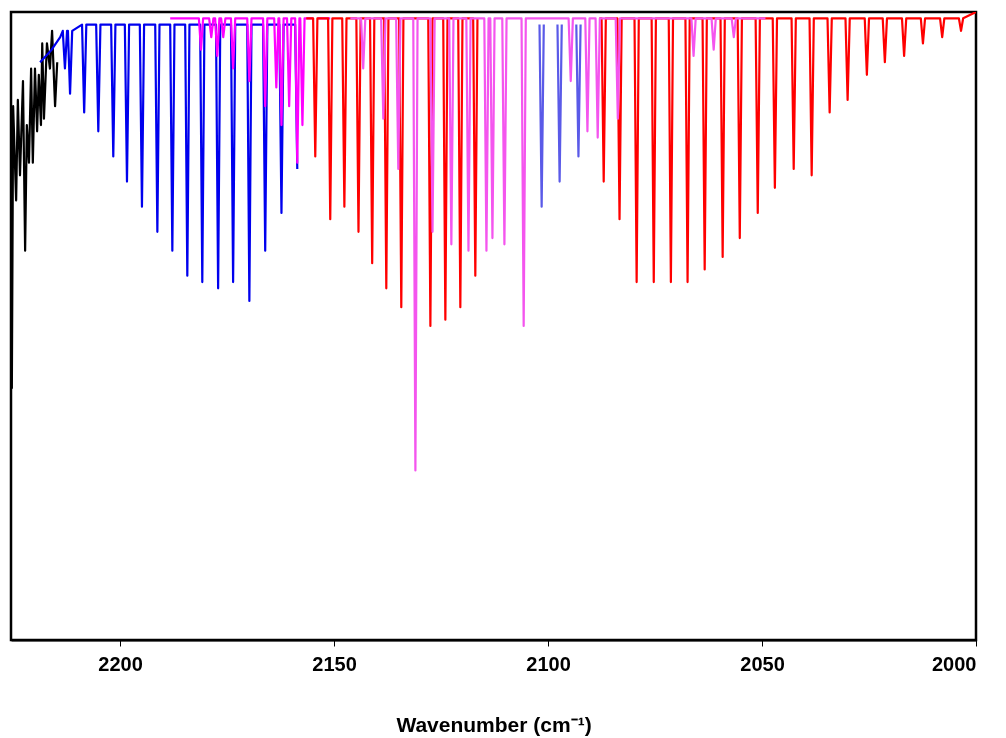  What do you see at coordinates (334, 663) in the screenshot?
I see `x-tick-label: 2150` at bounding box center [334, 663].